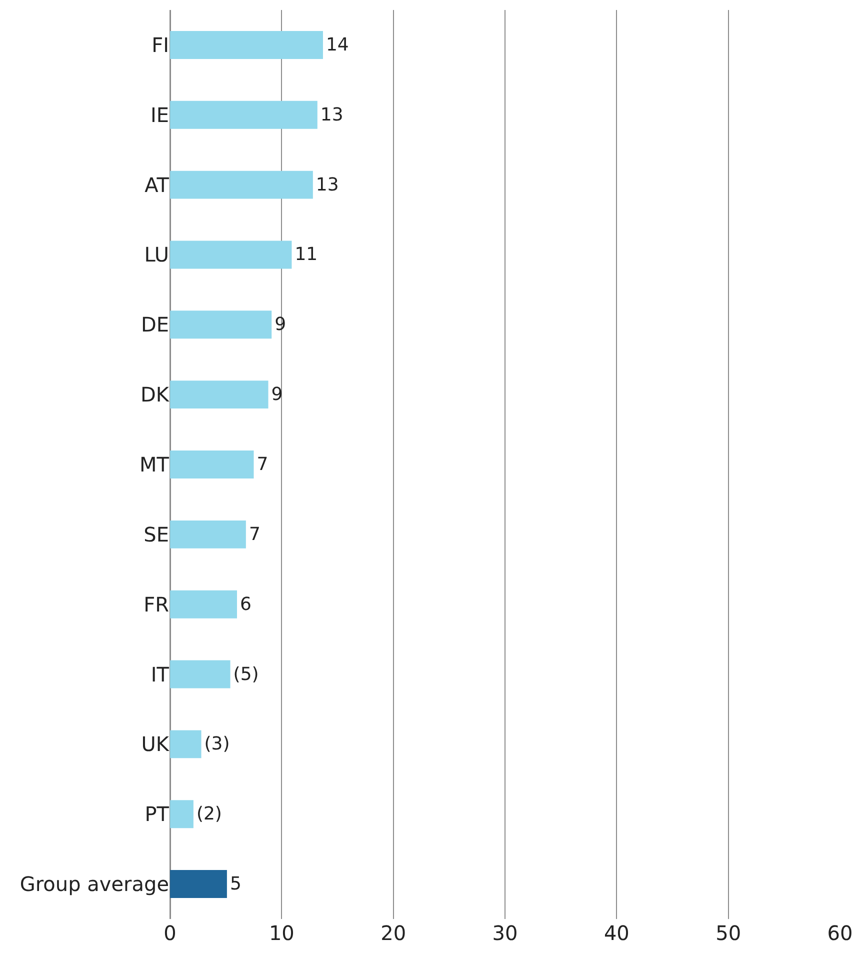  Describe the element at coordinates (393, 933) in the screenshot. I see `x-tick-label: 20` at that location.